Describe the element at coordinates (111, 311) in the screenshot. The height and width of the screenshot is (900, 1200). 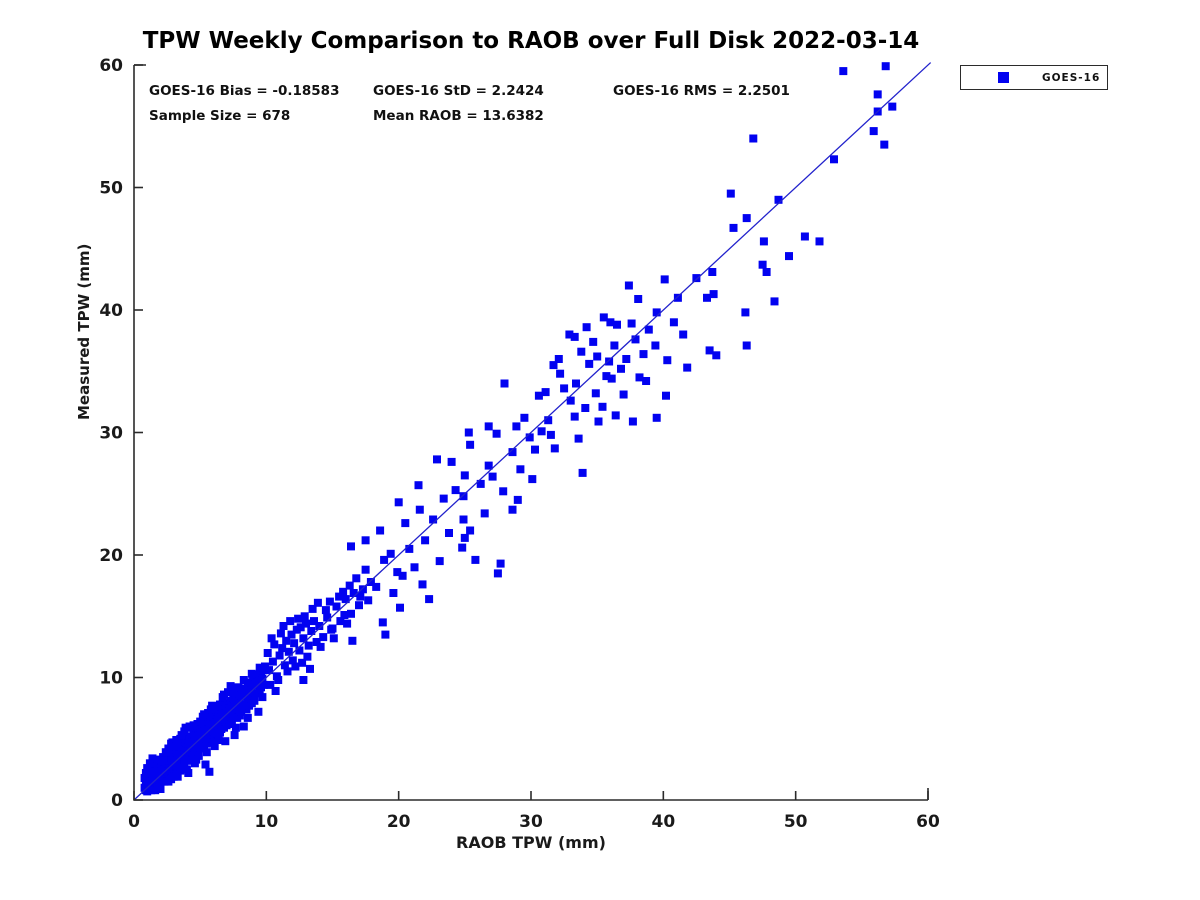
I see `y-tick-label: 40` at that location.